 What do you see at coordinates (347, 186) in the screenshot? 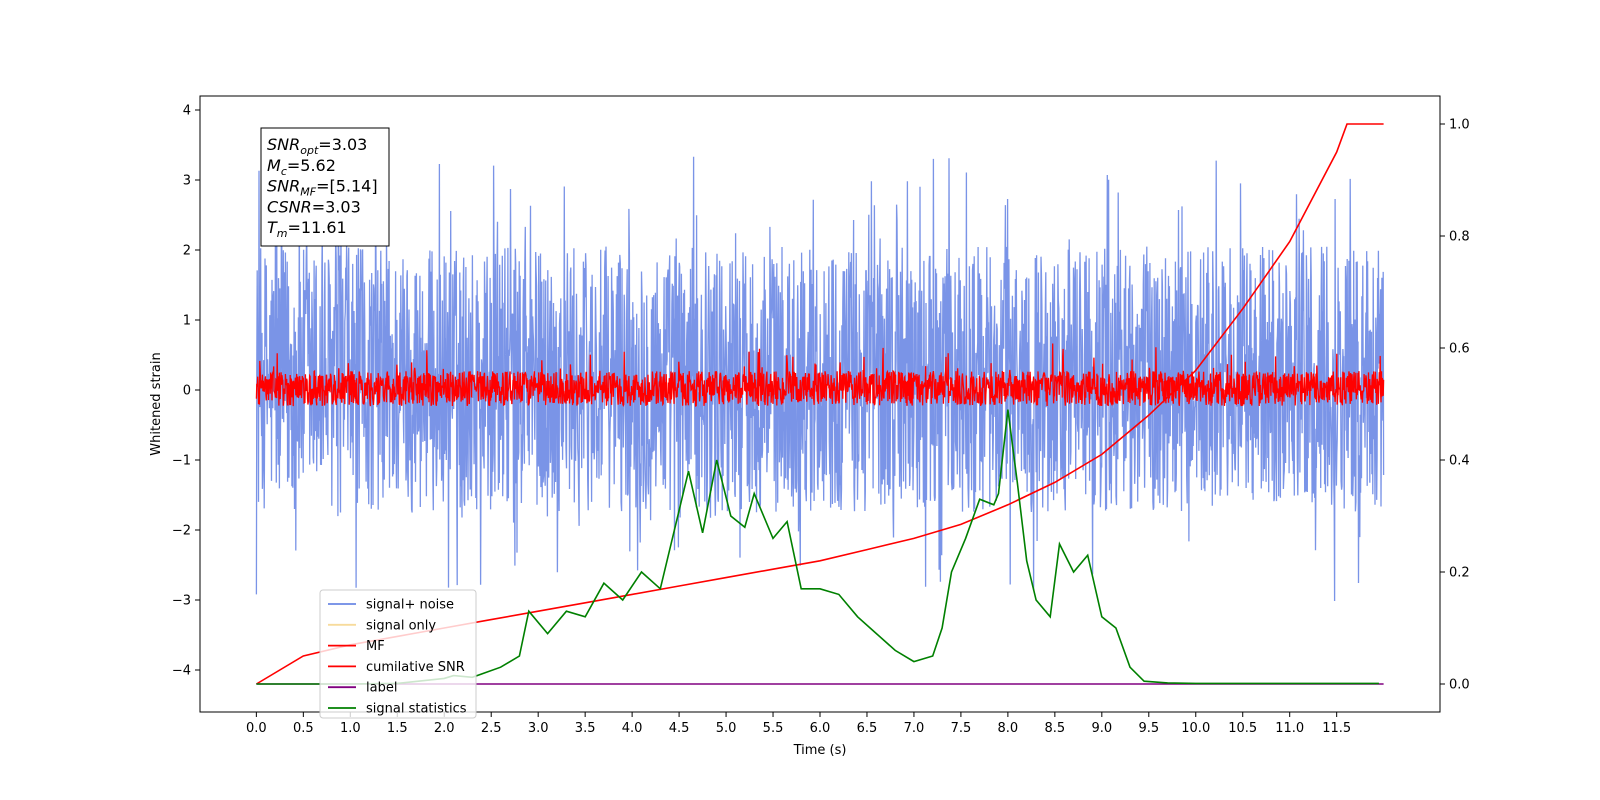
I see `annotation-value: =[5.14]` at bounding box center [347, 186].